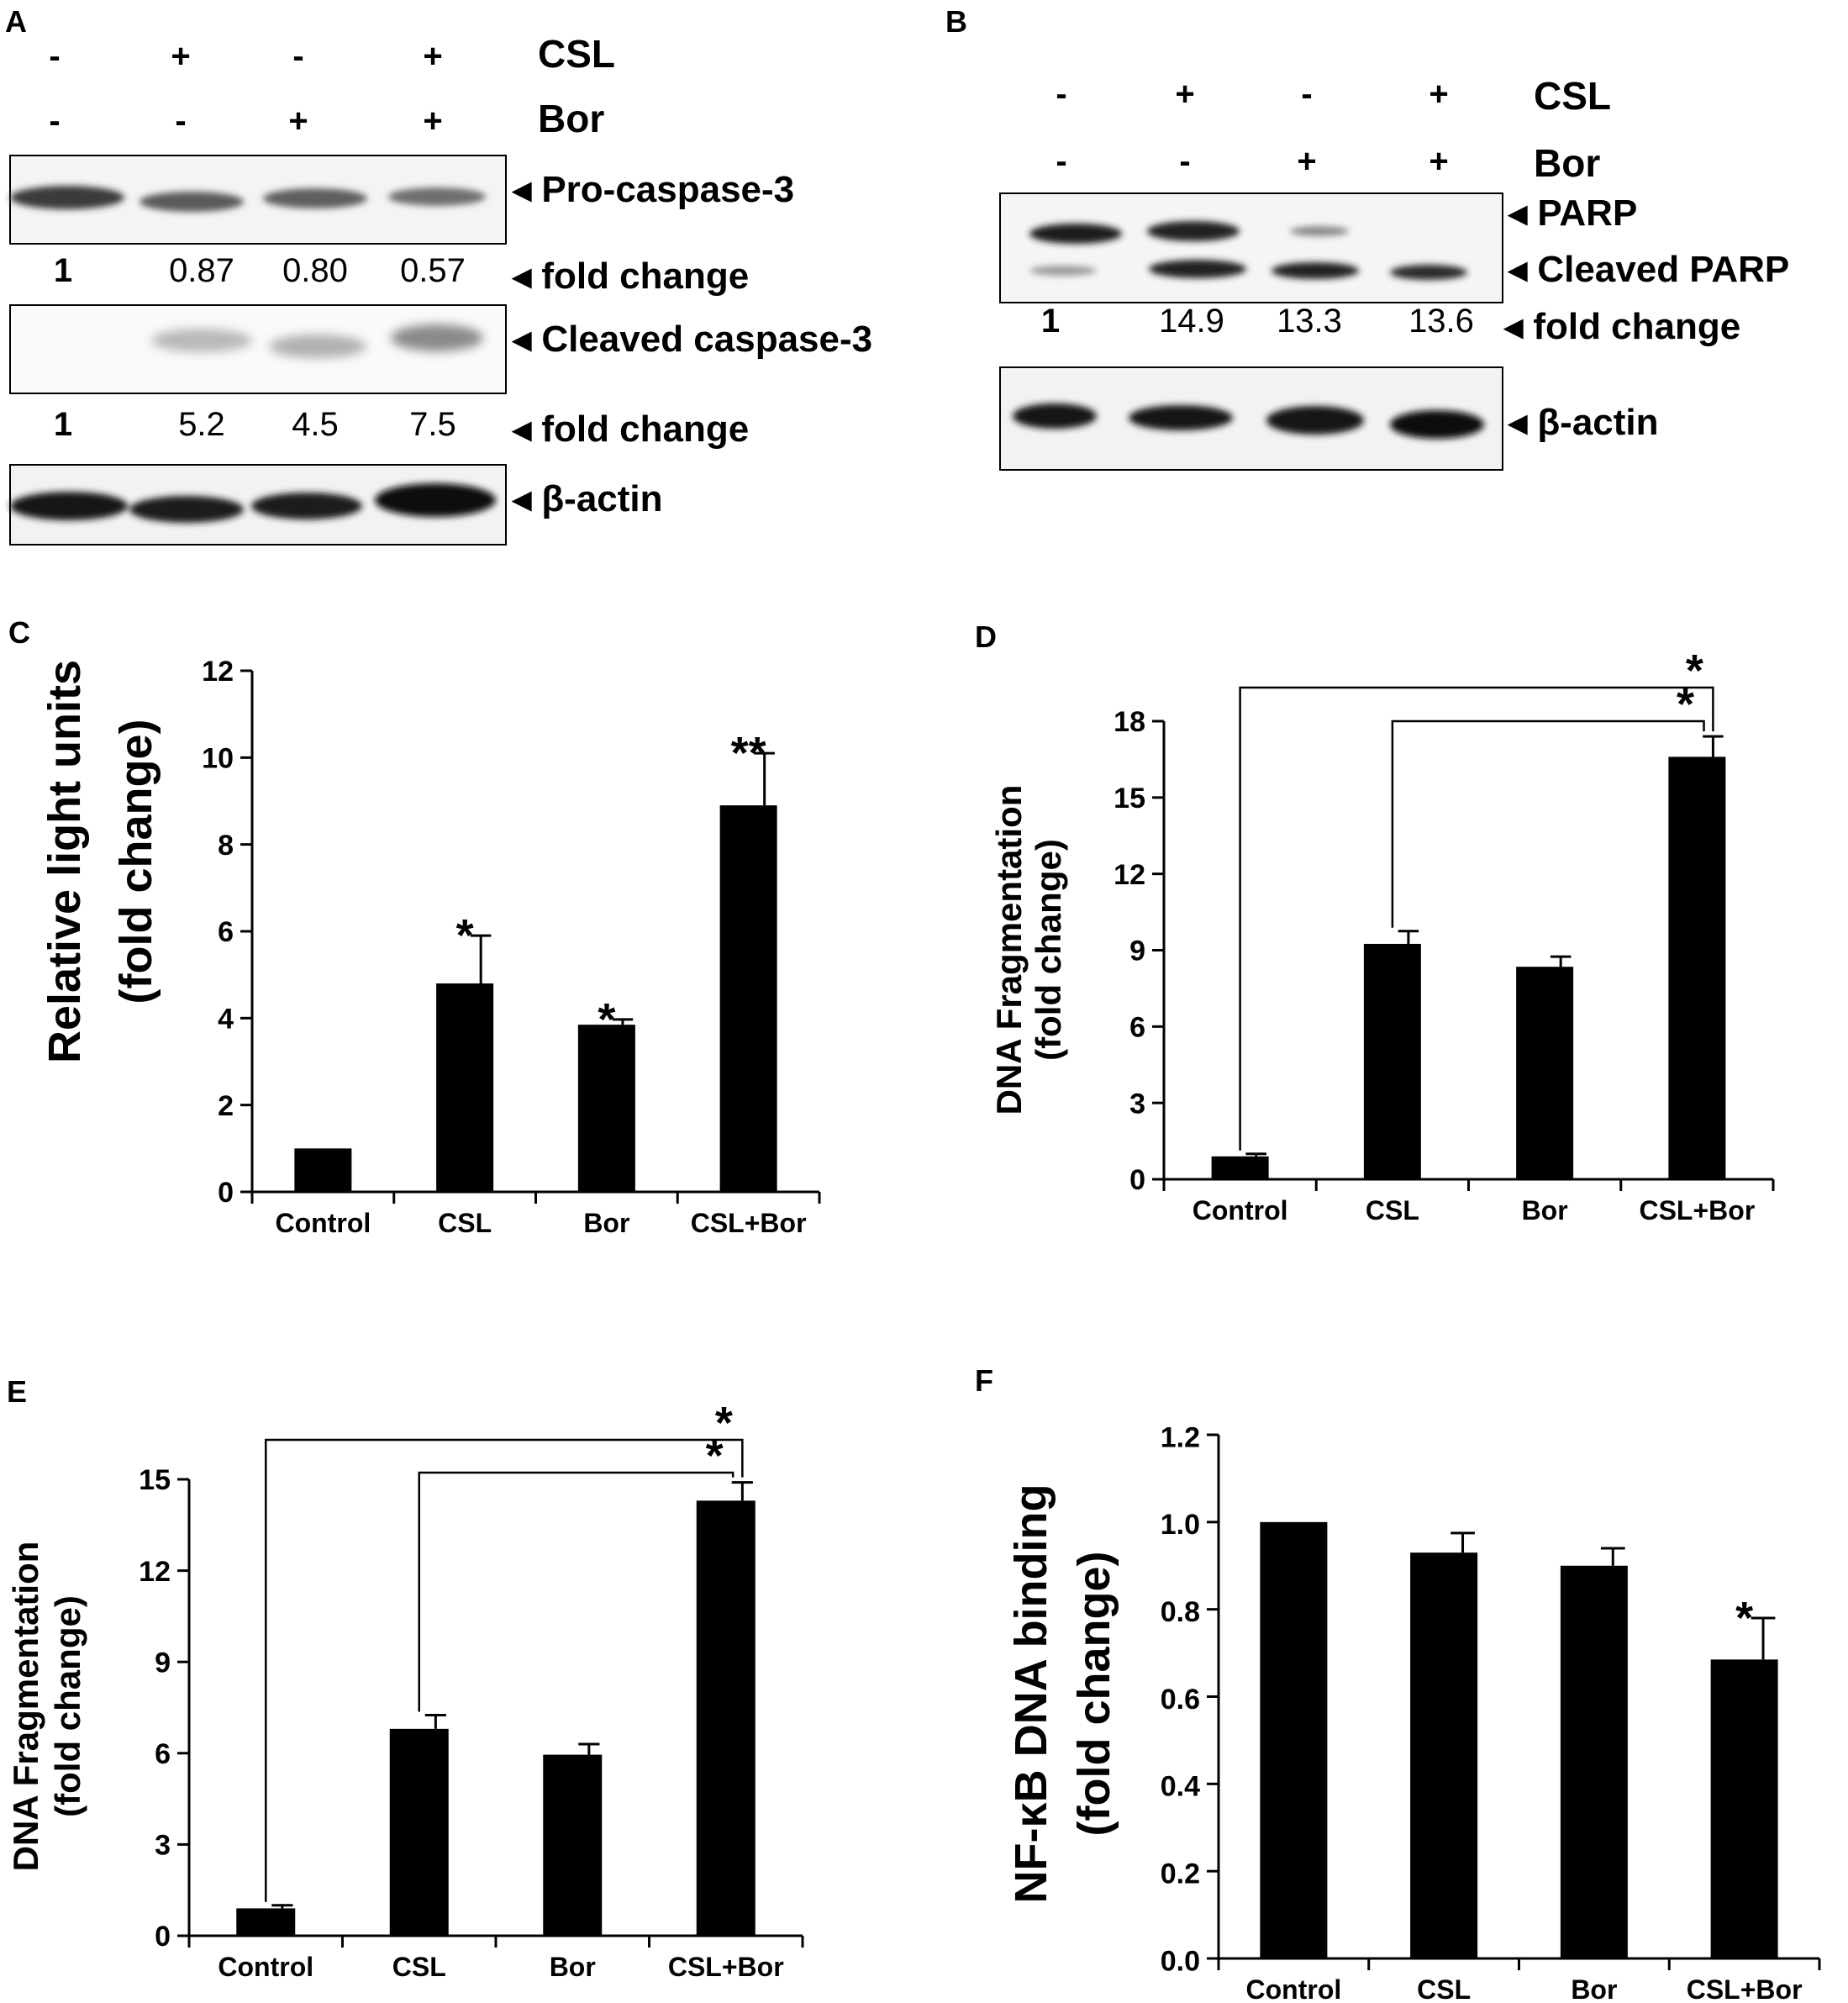 This screenshot has height=2003, width=1848. I want to click on bor-treatment-label: Bor, so click(571, 118).